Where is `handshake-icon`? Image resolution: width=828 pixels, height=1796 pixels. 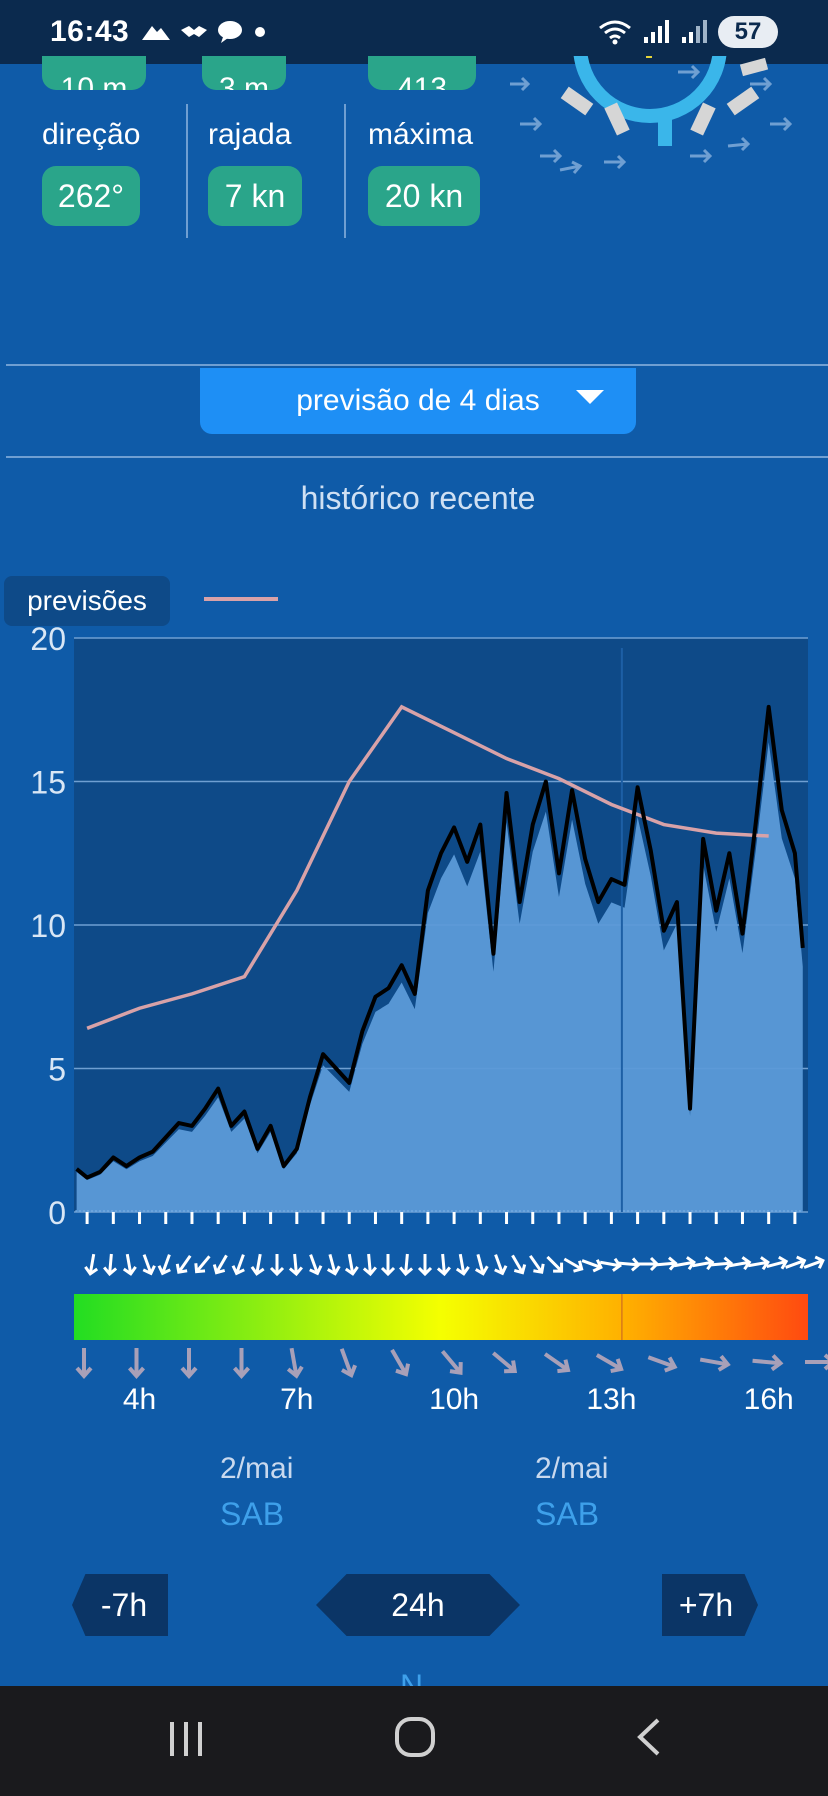 handshake-icon is located at coordinates (194, 31).